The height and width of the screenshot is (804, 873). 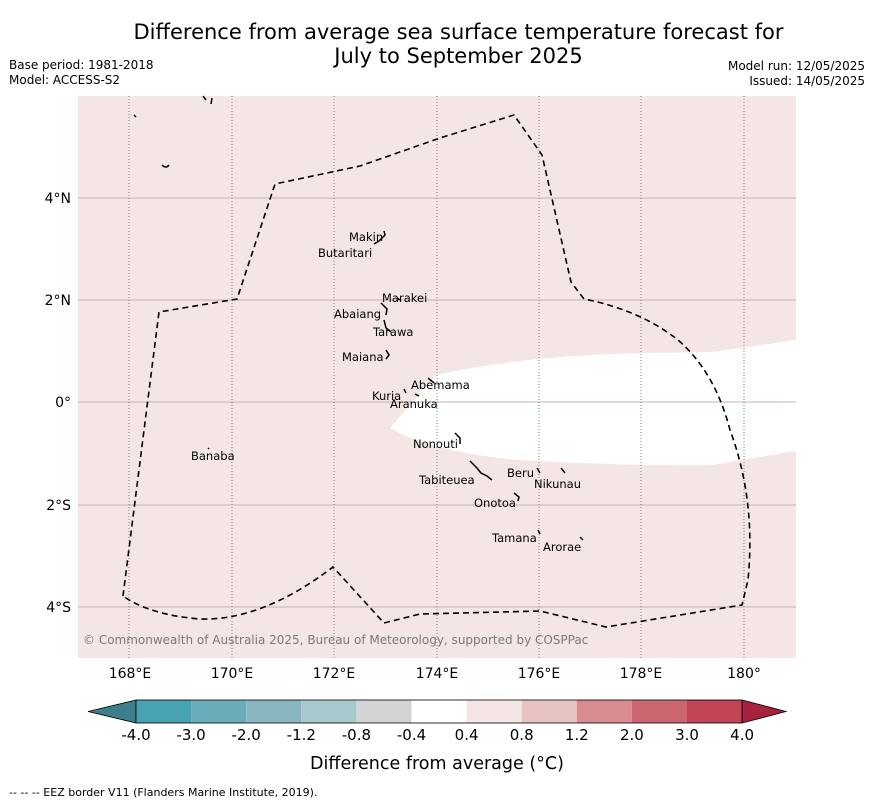 What do you see at coordinates (334, 673) in the screenshot?
I see `lon-label: 172°E` at bounding box center [334, 673].